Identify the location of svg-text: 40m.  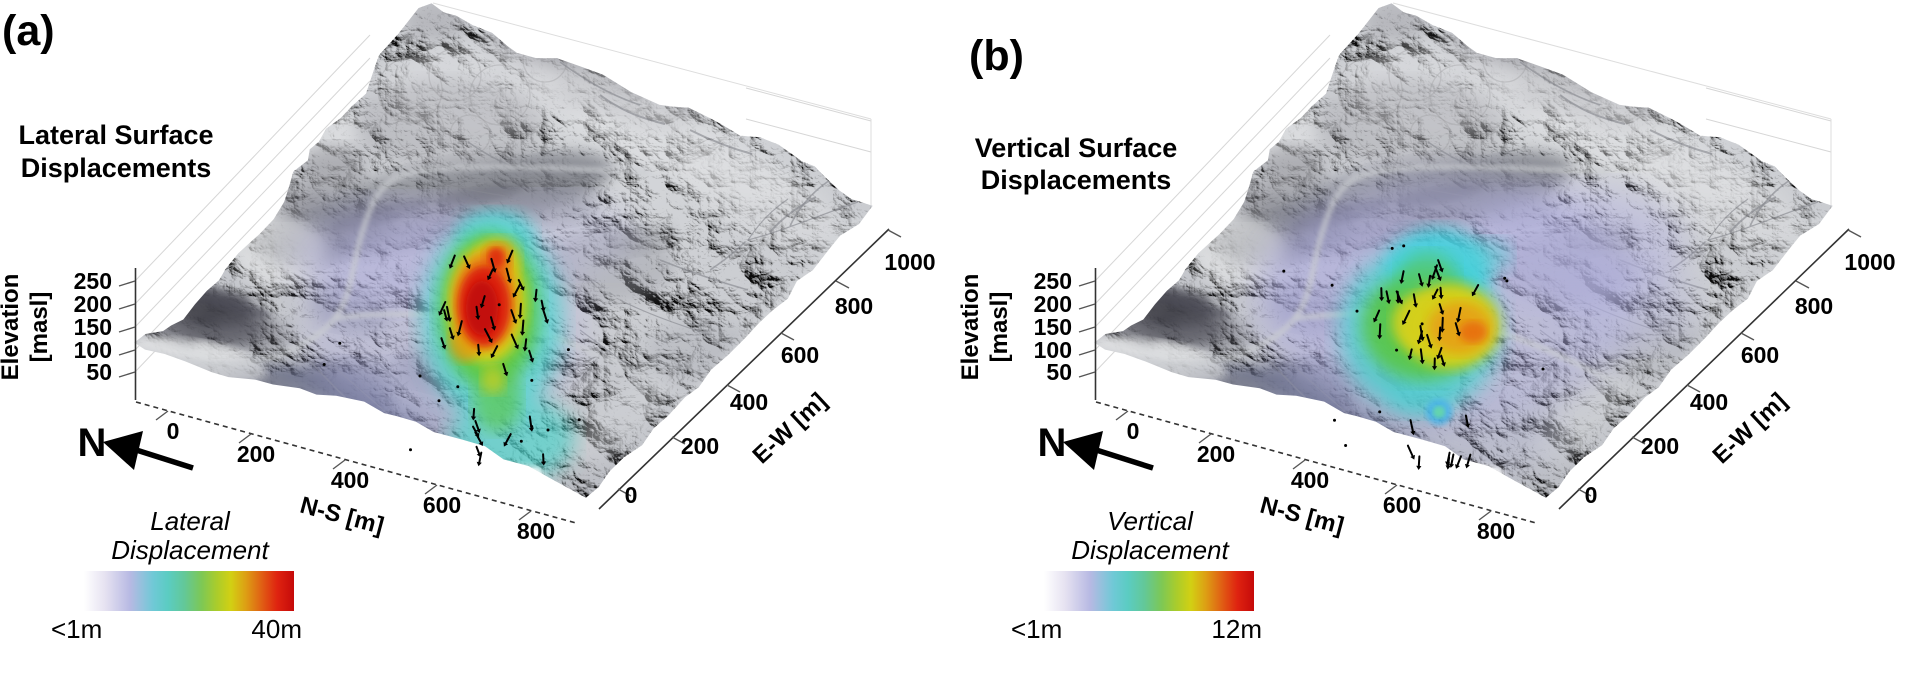
(276, 629).